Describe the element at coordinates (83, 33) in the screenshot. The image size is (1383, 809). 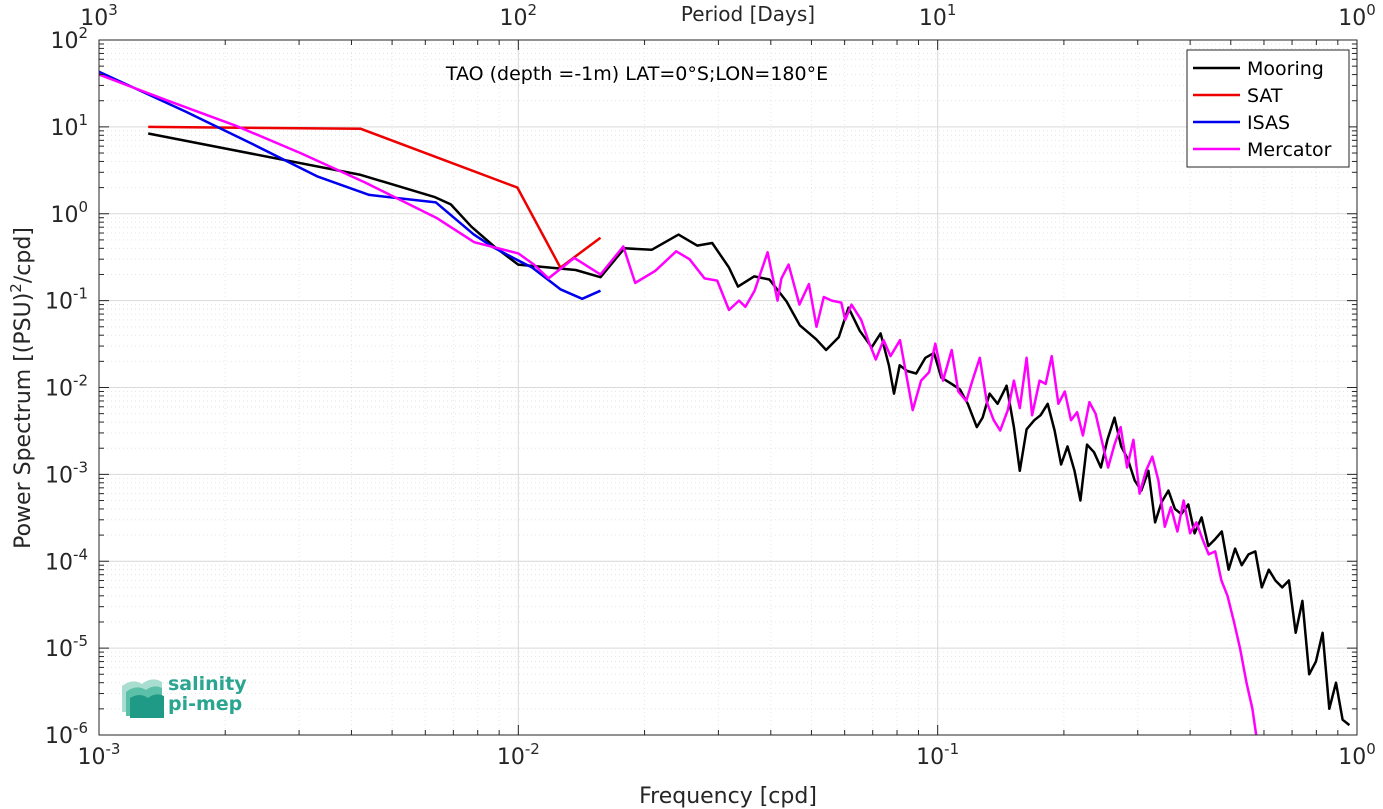
I see `y-tick-label-exp: 2` at that location.